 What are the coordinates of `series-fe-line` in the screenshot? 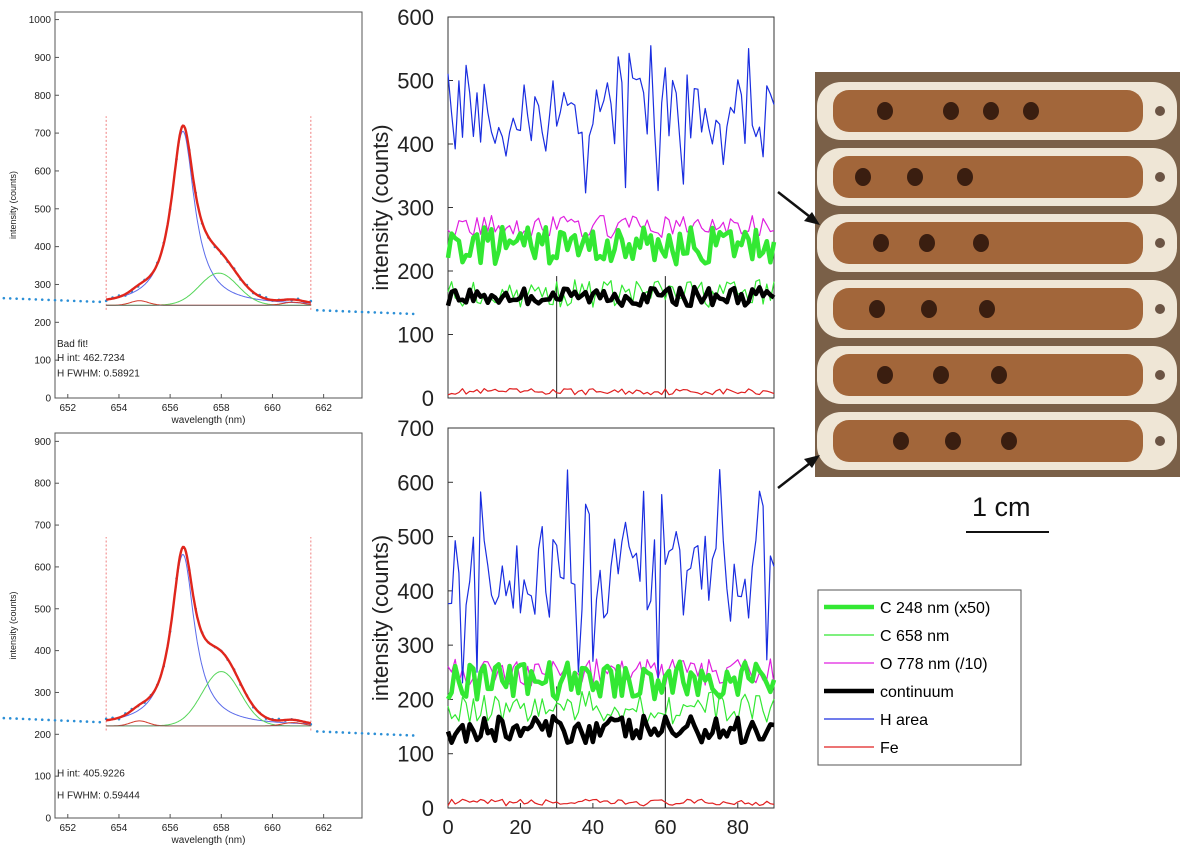 It's located at (611, 392).